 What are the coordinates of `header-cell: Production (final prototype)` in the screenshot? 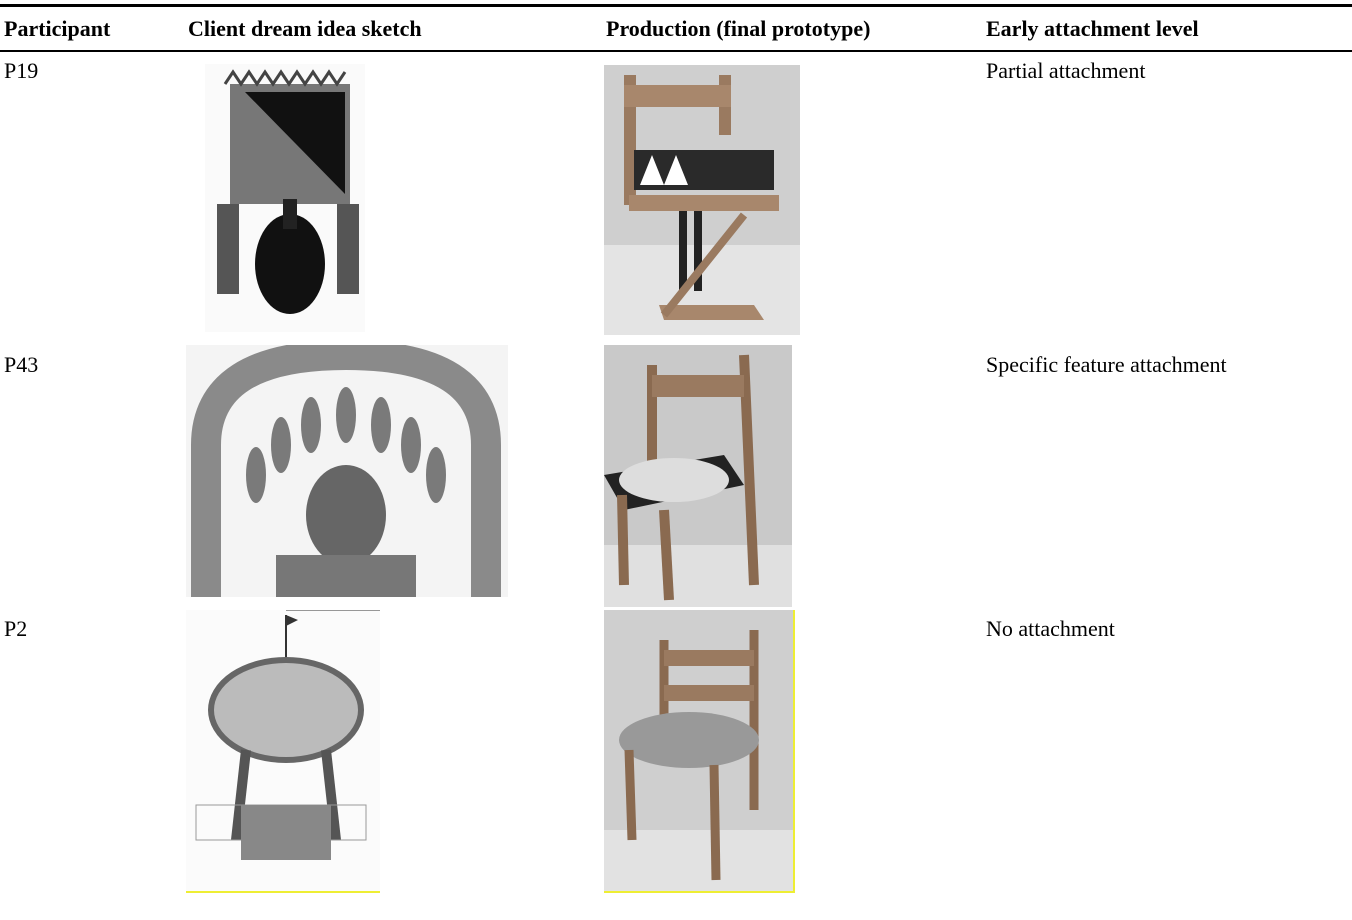 It's located at (738, 28).